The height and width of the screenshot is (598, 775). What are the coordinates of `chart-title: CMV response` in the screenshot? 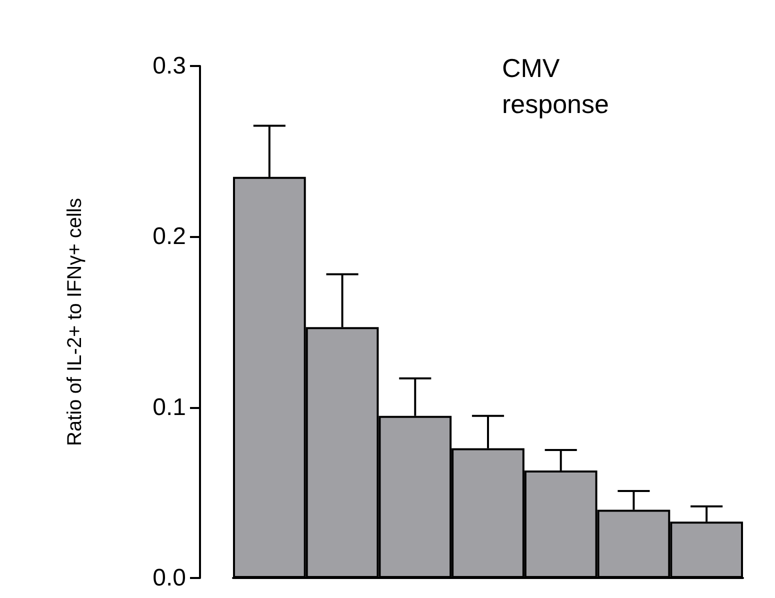 It's located at (555, 86).